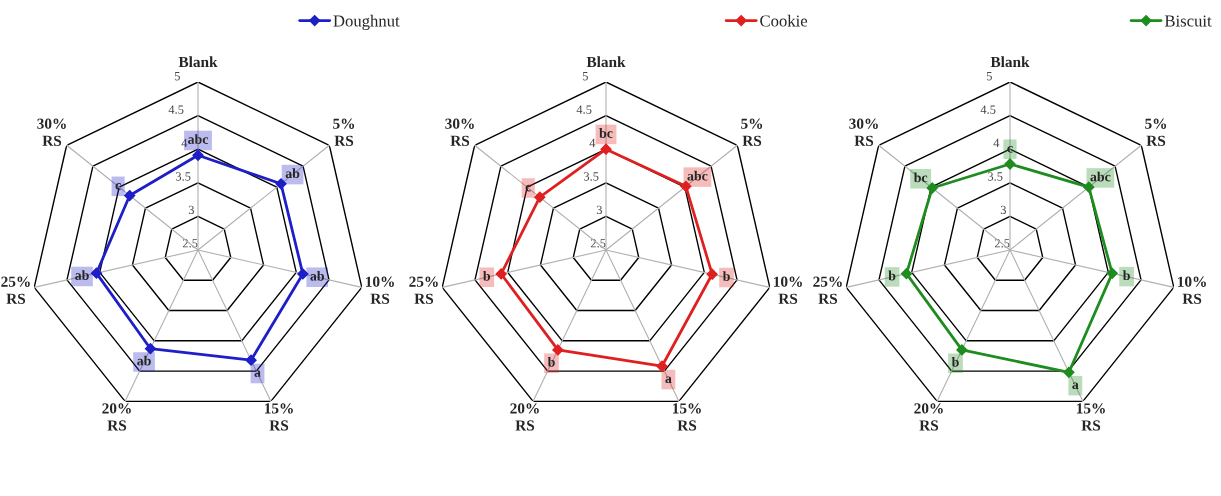 The height and width of the screenshot is (496, 1221). I want to click on legend-label: Biscuit, so click(1188, 21).